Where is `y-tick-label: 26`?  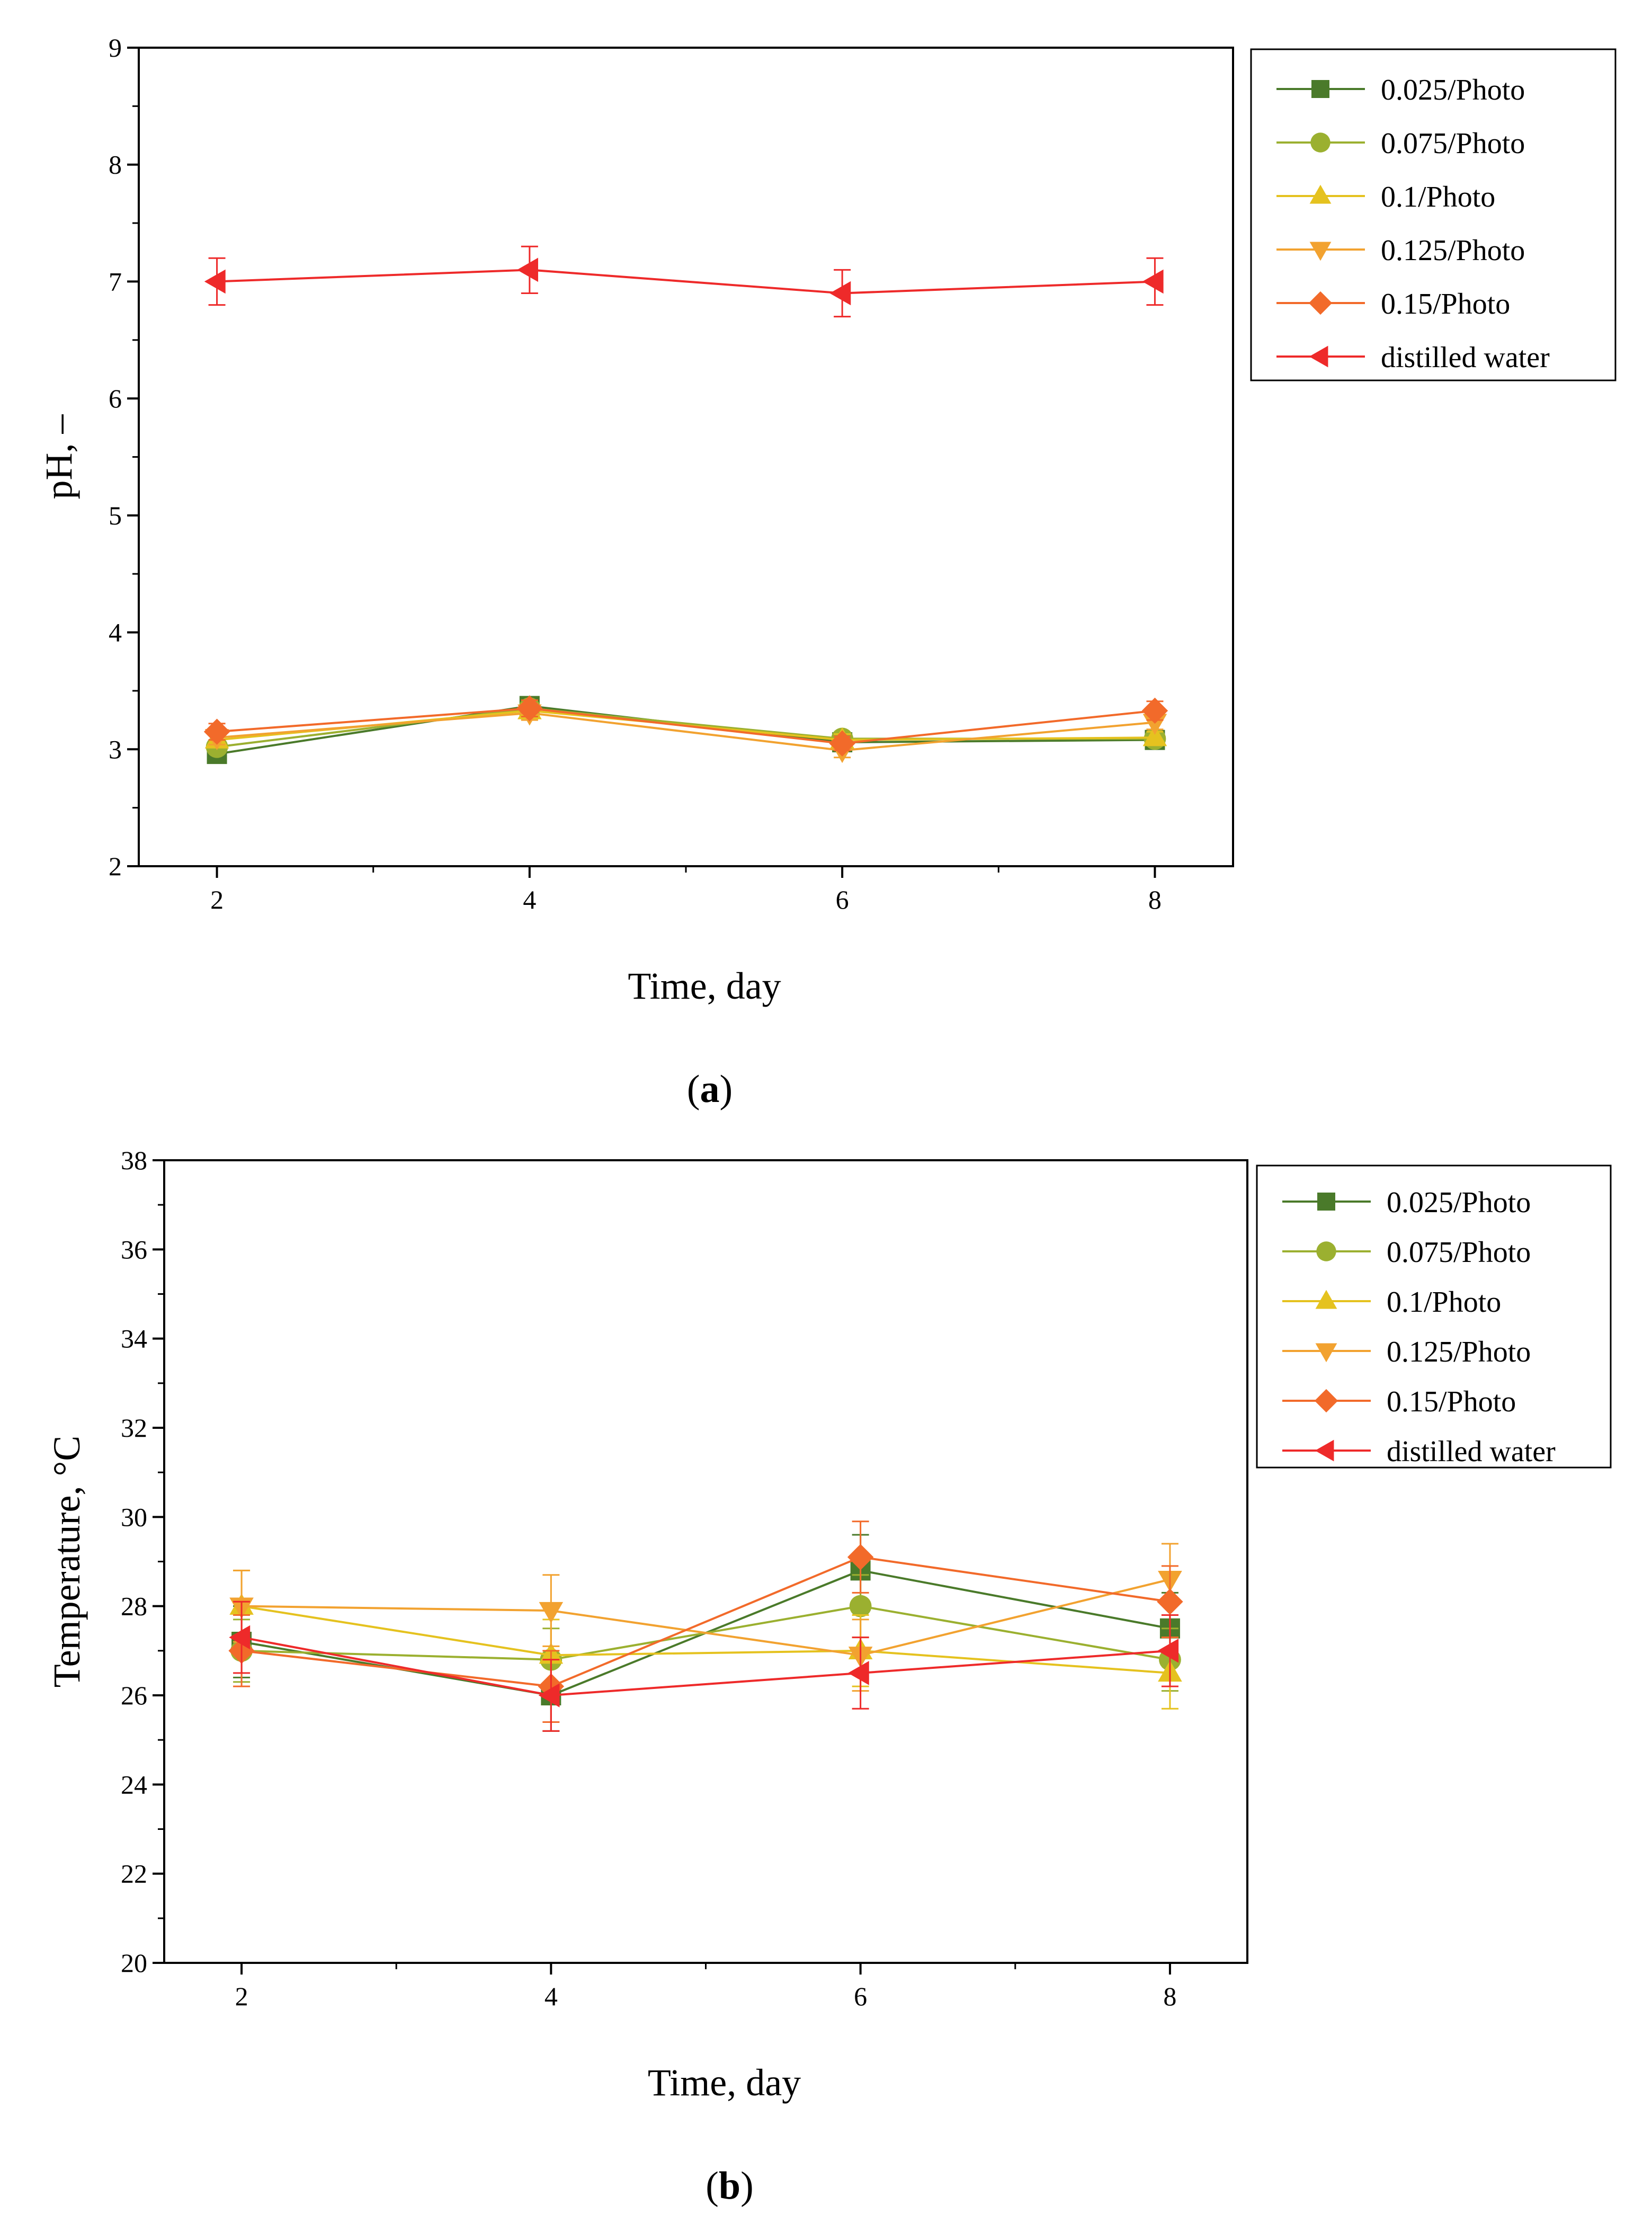 y-tick-label: 26 is located at coordinates (134, 1695).